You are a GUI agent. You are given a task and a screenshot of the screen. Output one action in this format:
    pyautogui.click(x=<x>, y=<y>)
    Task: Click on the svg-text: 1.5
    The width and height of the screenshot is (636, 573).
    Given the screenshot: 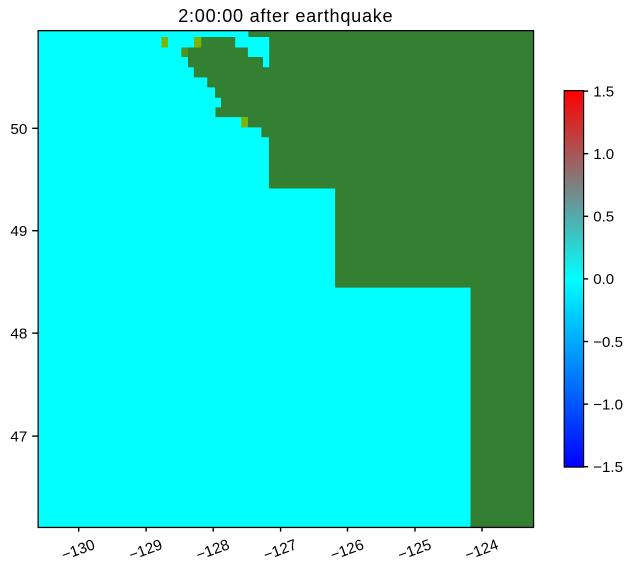 What is the action you would take?
    pyautogui.click(x=603, y=91)
    